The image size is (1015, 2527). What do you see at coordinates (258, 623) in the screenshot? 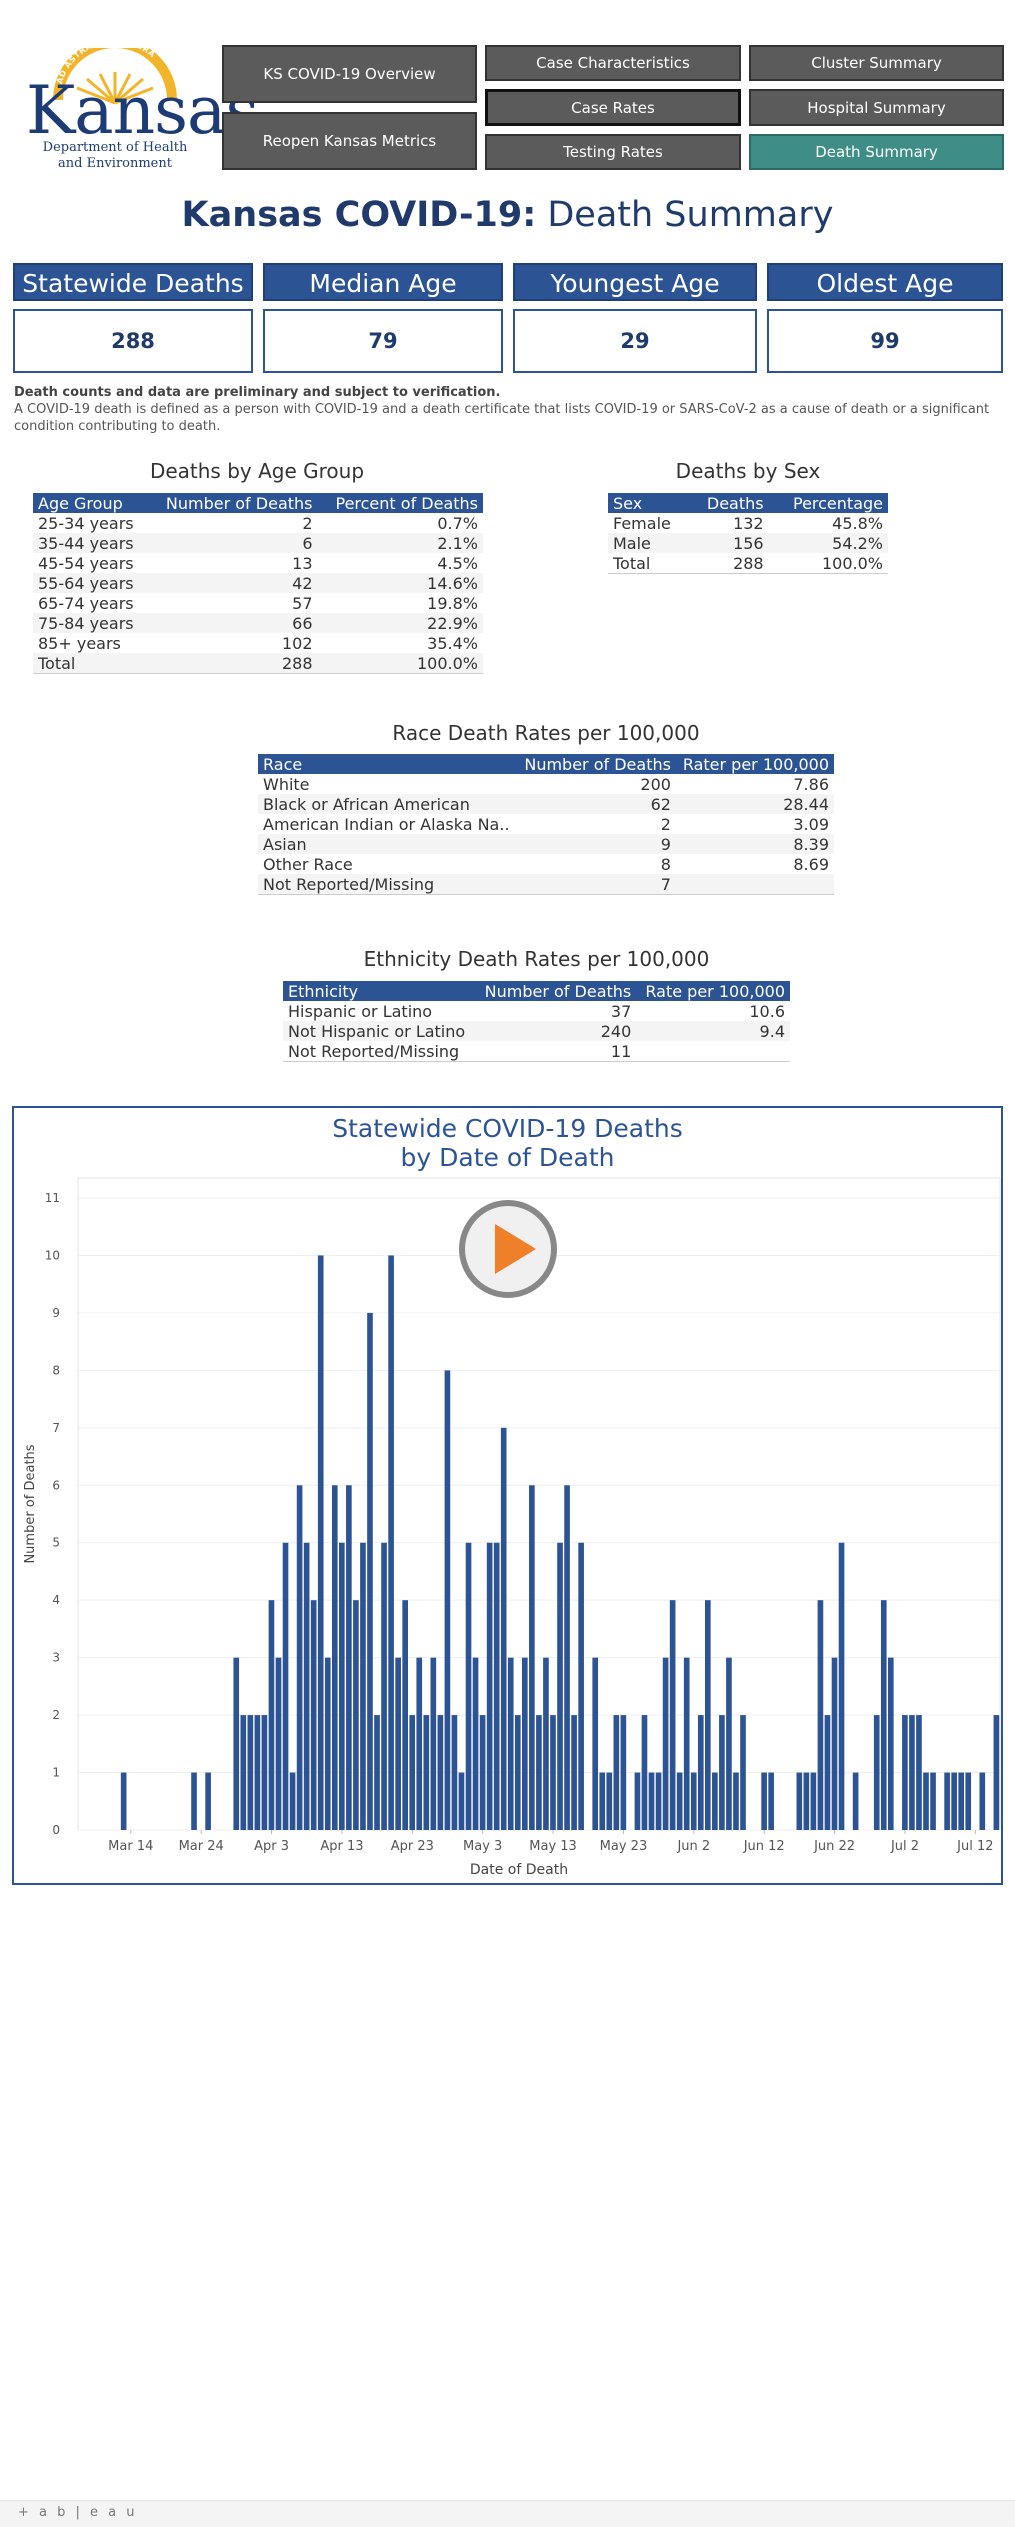
I see `age-table-row: 75-84 years 66 22.9%` at bounding box center [258, 623].